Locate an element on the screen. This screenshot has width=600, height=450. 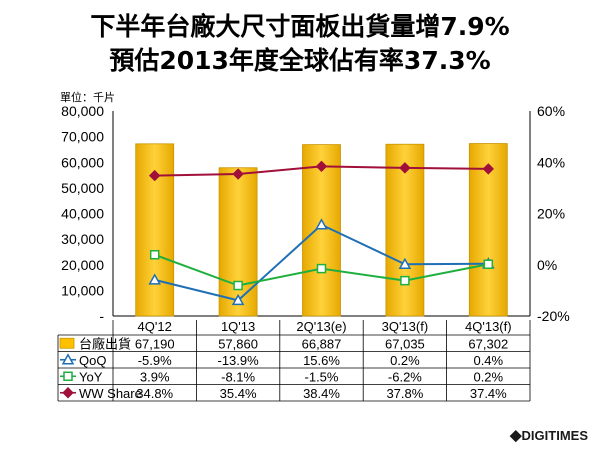
chart-title-line2: 預估2013年度全球佔有率37.3% is located at coordinates (300, 60).